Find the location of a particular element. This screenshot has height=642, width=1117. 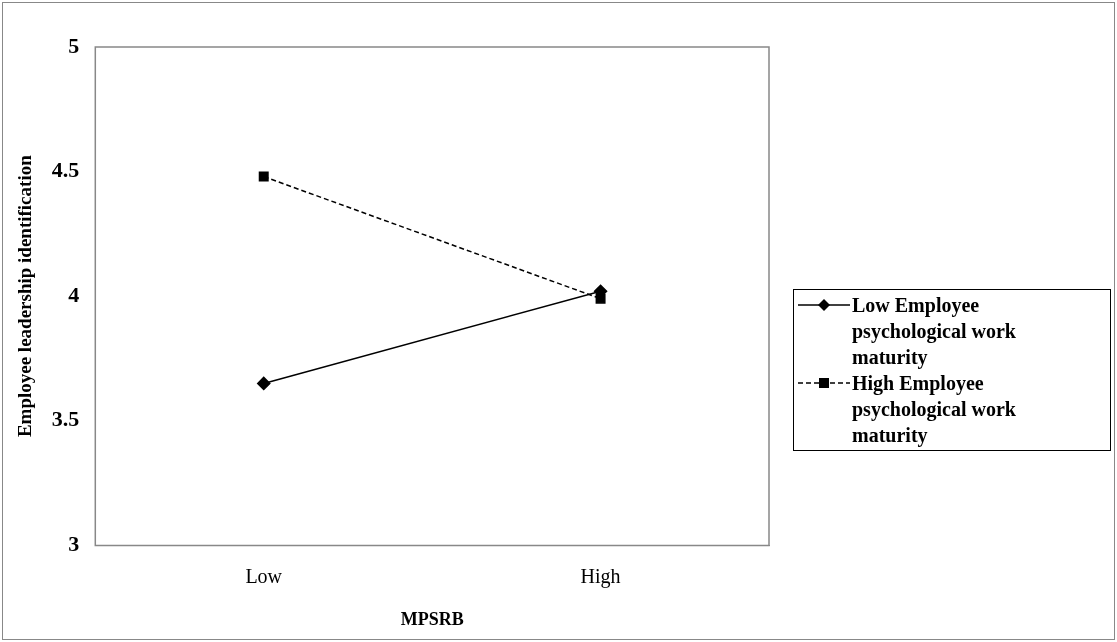

y-tick-label: 3.5 is located at coordinates (65, 419).